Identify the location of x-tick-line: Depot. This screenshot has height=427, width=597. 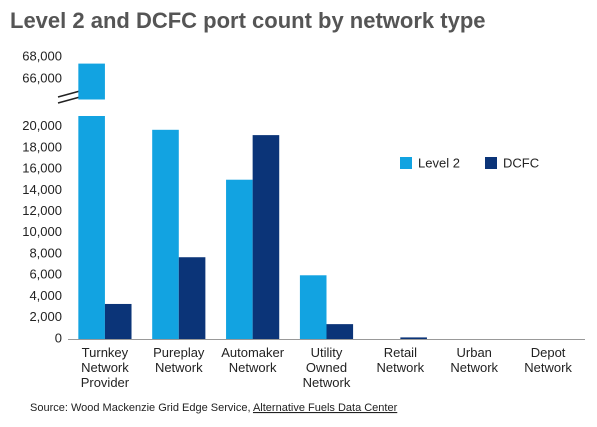
(548, 352).